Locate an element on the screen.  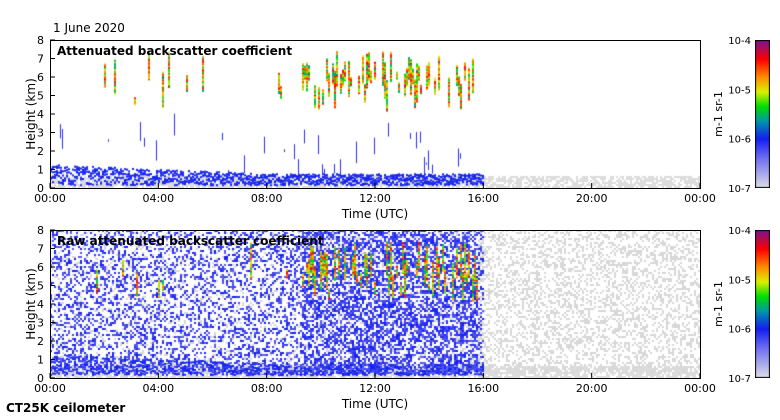
plot-title: Attenuated backscatter coefficient is located at coordinates (174, 51).